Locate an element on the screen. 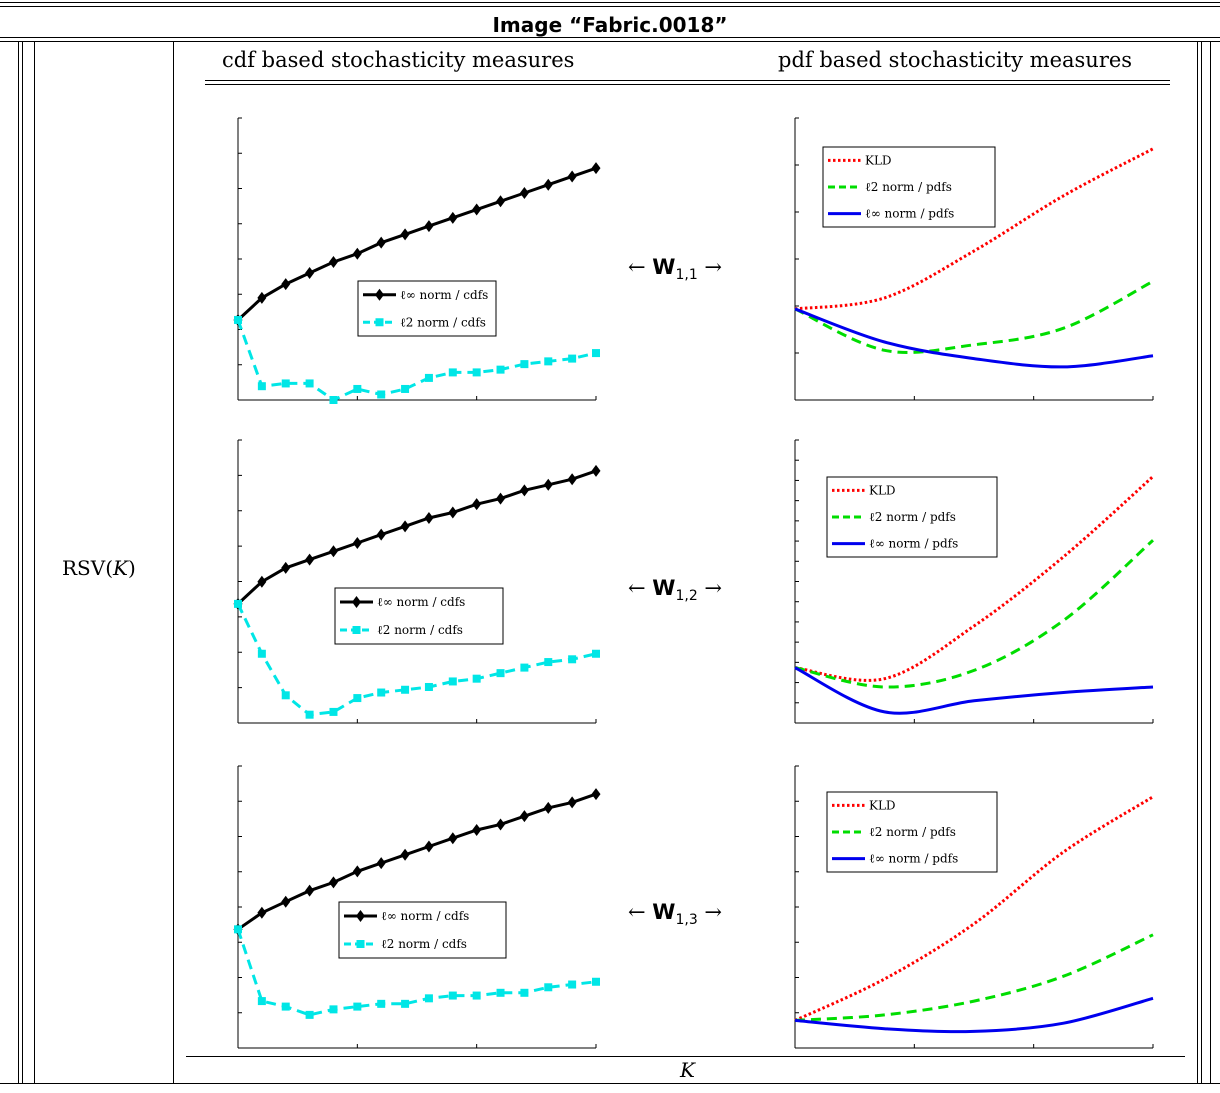 The width and height of the screenshot is (1220, 1093). pdf-column-header: pdf based stochasticity measures is located at coordinates (955, 60).